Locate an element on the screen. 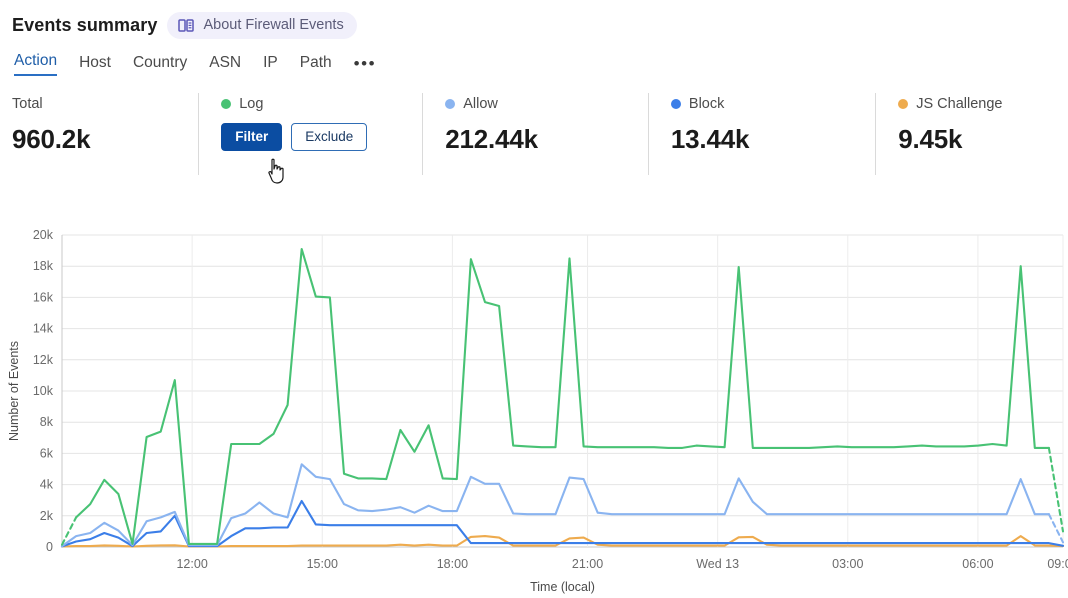 Image resolution: width=1068 pixels, height=598 pixels. y-axis-title: Number of Events is located at coordinates (14, 391).